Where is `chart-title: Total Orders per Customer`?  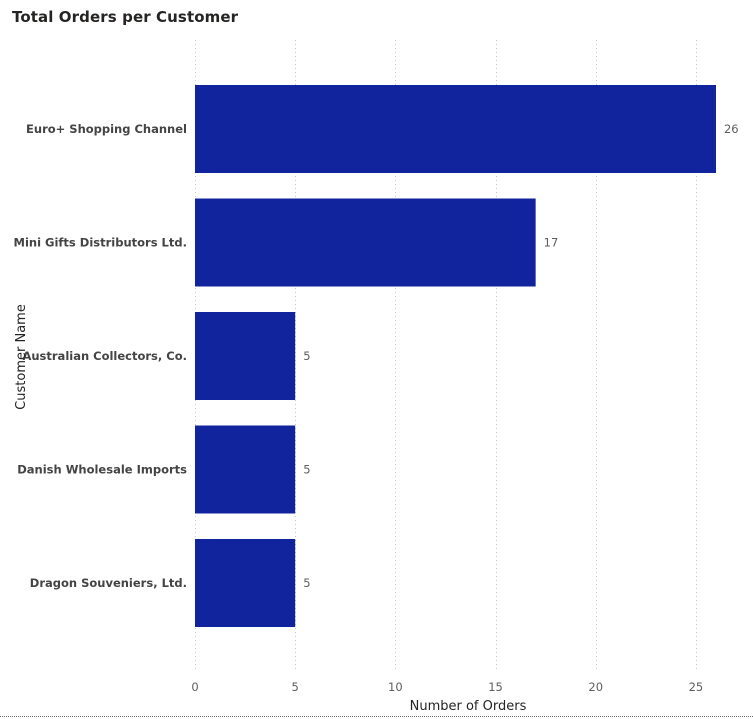 chart-title: Total Orders per Customer is located at coordinates (125, 17).